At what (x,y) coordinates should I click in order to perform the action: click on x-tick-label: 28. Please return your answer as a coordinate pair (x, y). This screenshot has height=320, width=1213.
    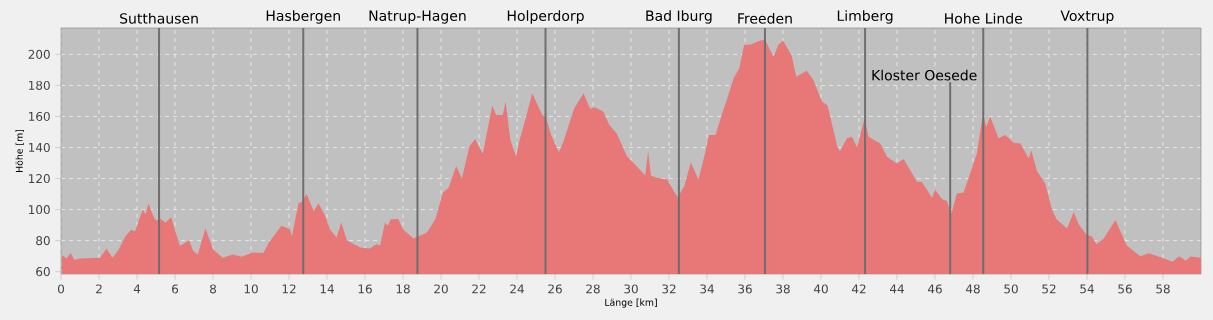
    Looking at the image, I should click on (593, 289).